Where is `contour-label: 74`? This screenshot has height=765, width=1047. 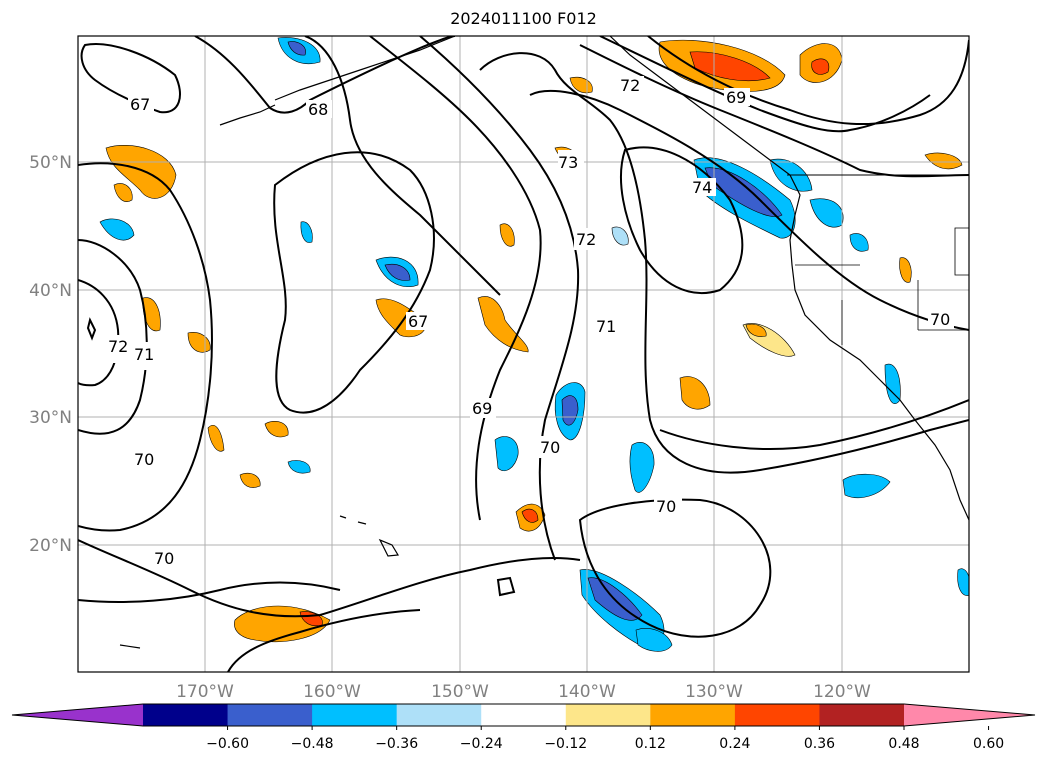 contour-label: 74 is located at coordinates (702, 187).